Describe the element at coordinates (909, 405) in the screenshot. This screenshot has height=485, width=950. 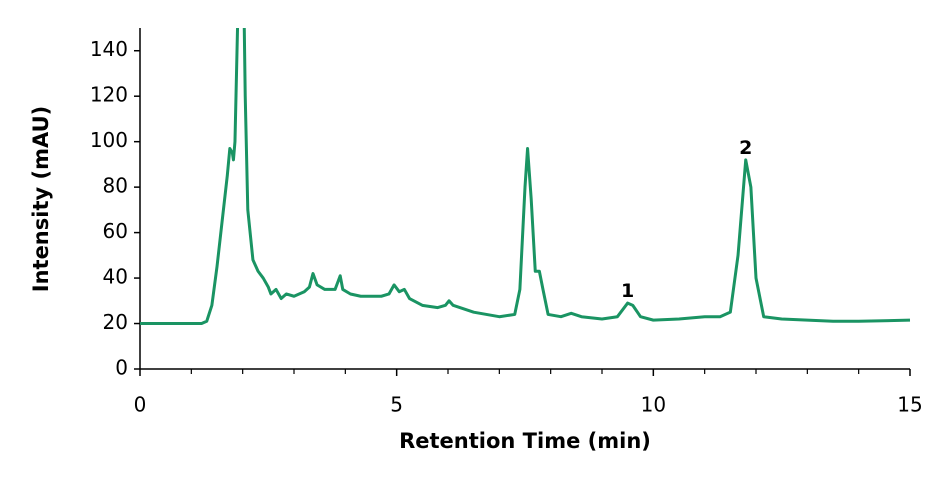
I see `x-tick-label: 15` at that location.